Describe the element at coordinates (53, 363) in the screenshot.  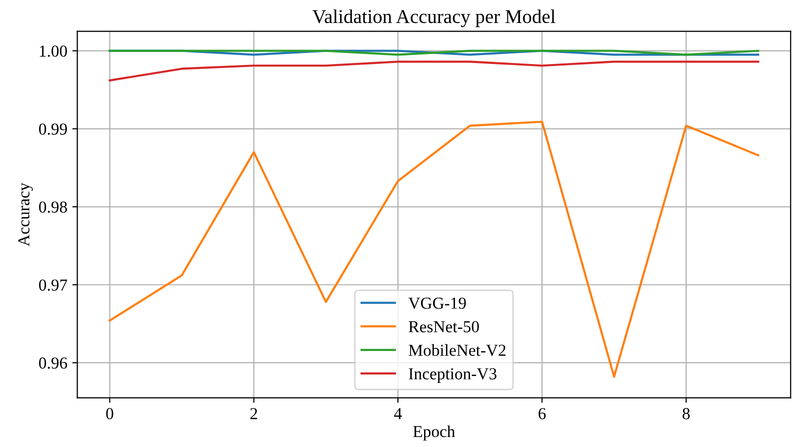
I see `y-tick-label: 0.96` at that location.